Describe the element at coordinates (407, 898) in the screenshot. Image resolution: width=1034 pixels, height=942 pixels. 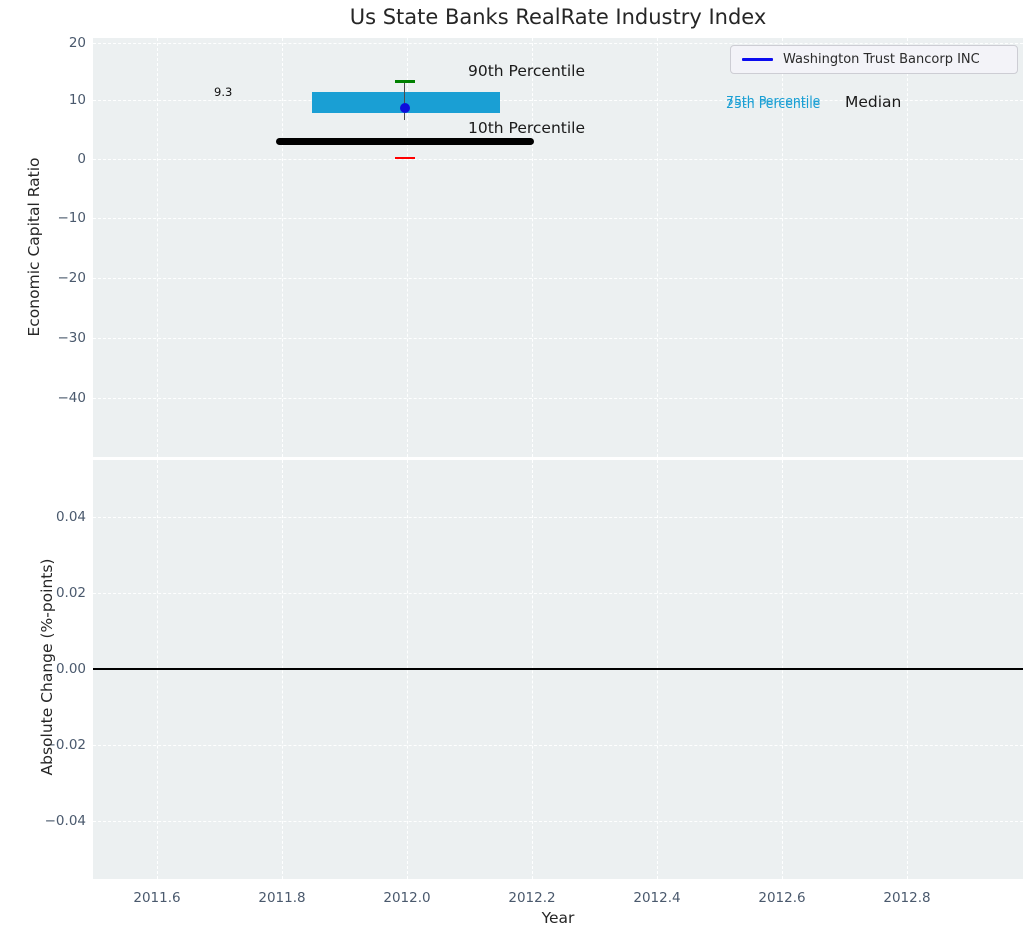
I see `x-tick: 2012.0` at that location.